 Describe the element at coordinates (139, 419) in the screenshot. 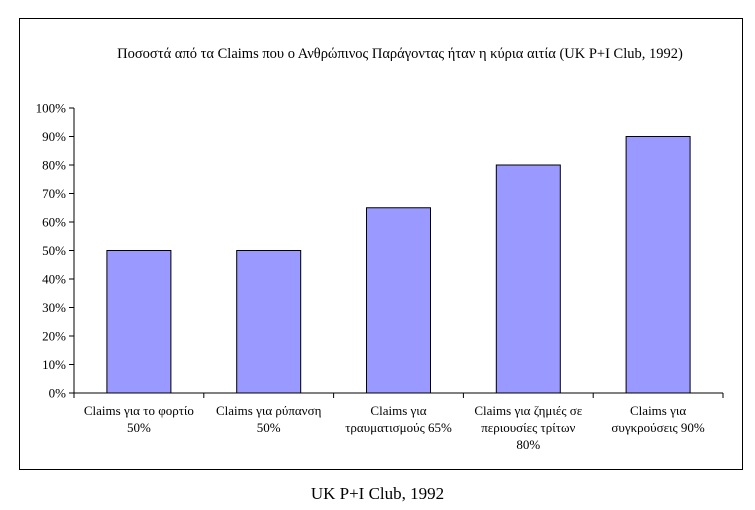

I see `x-category-label-1: Claims για το φορτίο 50%` at that location.